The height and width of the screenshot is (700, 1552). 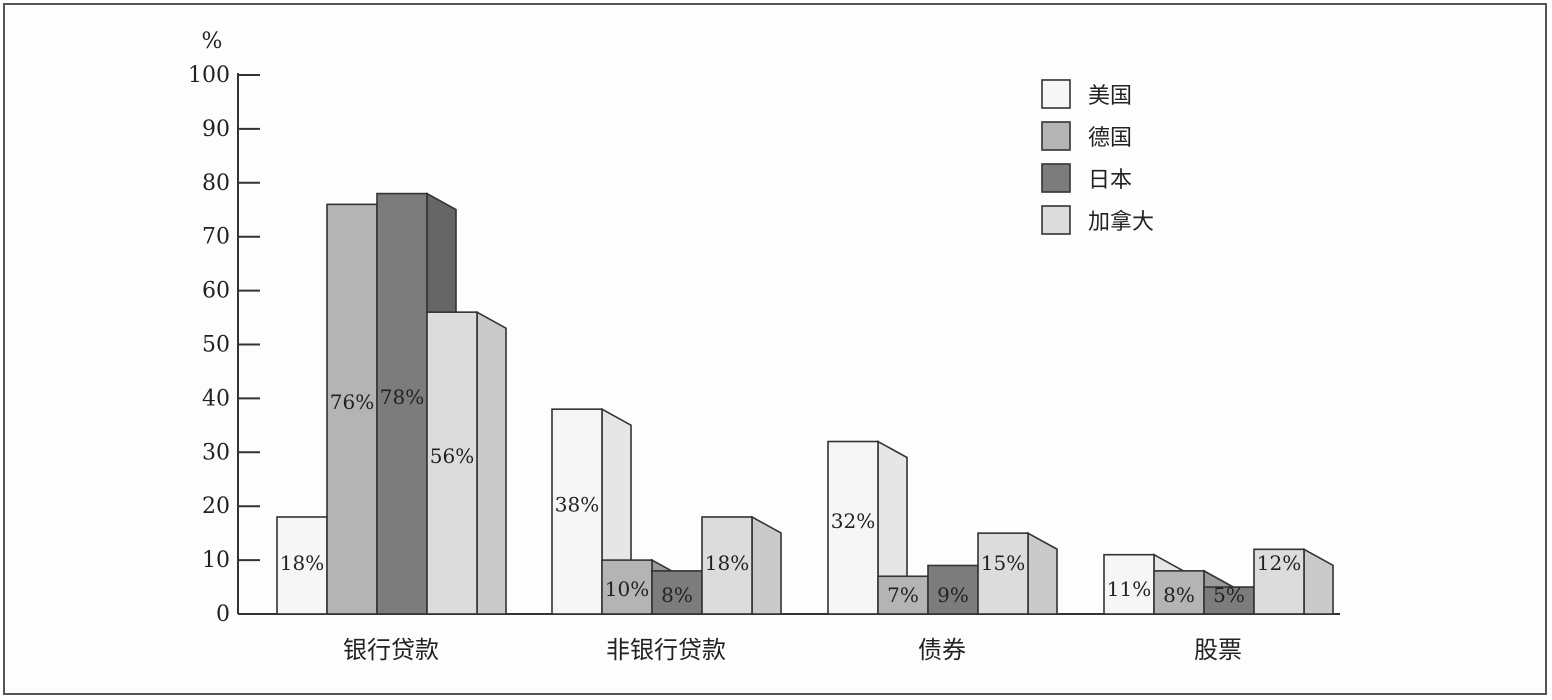 I want to click on data-label: 56%, so click(x=452, y=456).